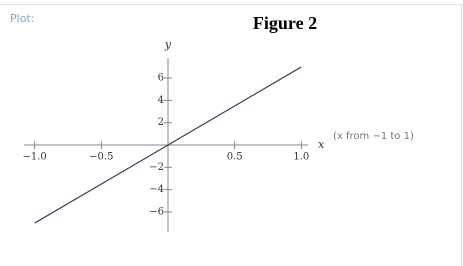  What do you see at coordinates (321, 144) in the screenshot?
I see `x-axis-label: x` at bounding box center [321, 144].